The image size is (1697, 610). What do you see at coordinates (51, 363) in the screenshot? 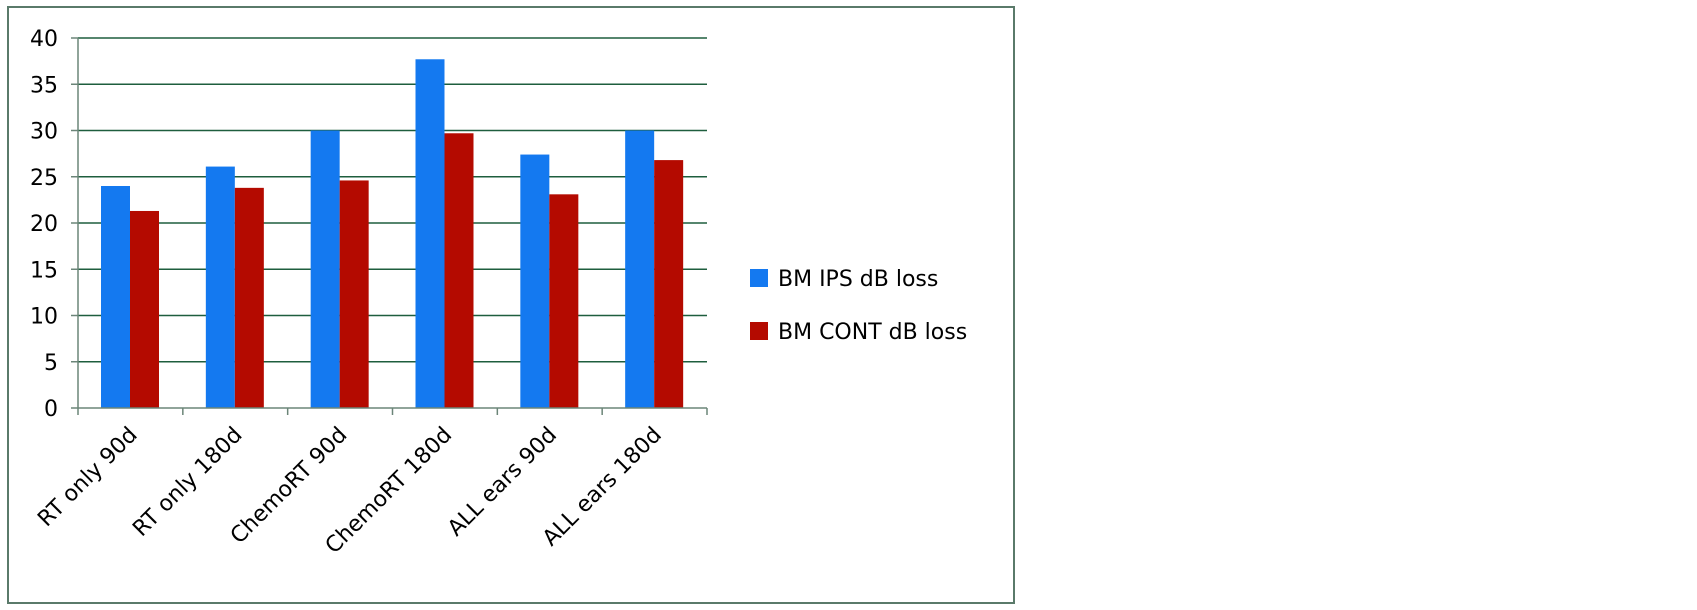
I see `y-tick-label: 5` at bounding box center [51, 363].